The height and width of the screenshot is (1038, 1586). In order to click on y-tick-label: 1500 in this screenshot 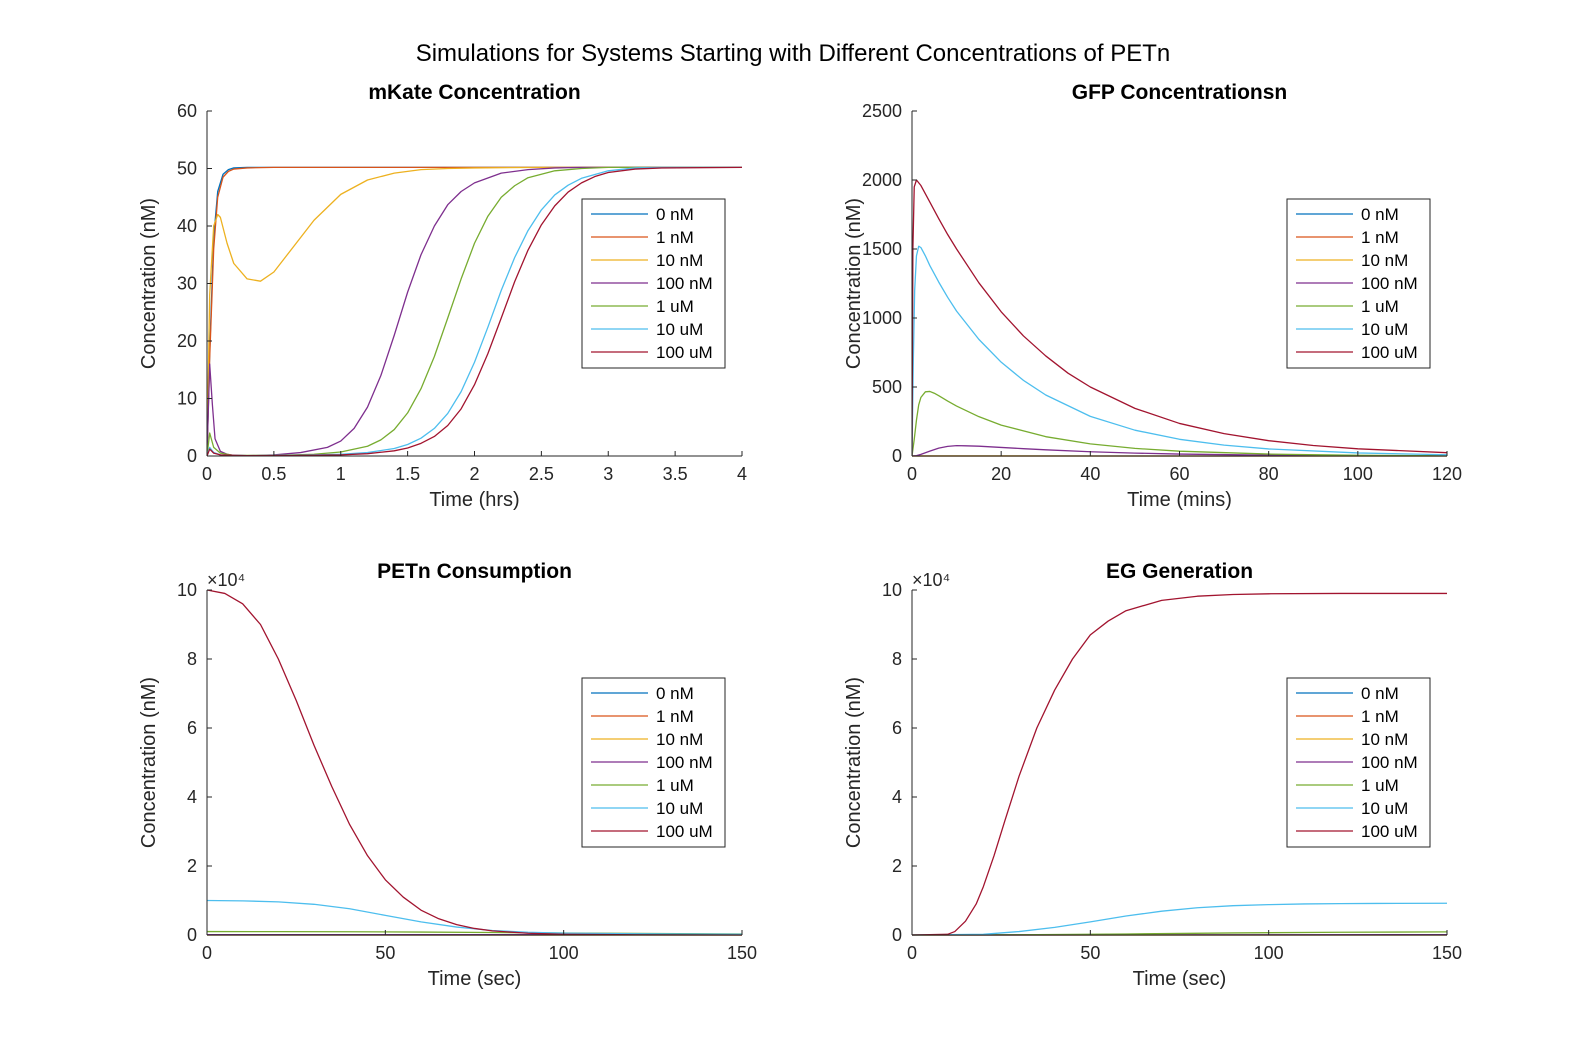, I will do `click(882, 249)`.